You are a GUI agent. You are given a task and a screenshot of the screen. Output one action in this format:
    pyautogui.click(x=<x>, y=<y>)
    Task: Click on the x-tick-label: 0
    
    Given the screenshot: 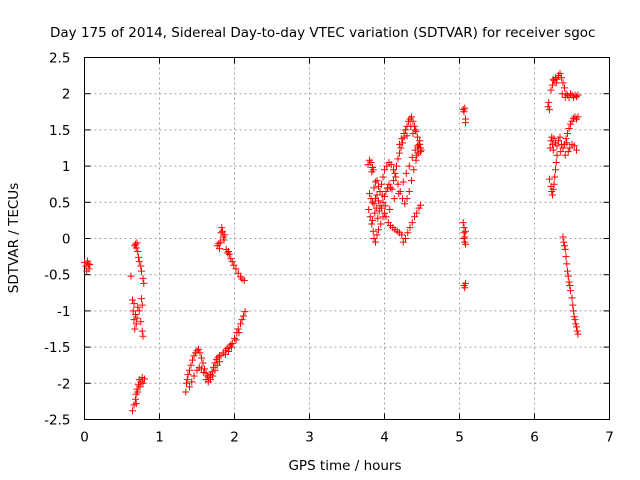 What is the action you would take?
    pyautogui.click(x=84, y=438)
    